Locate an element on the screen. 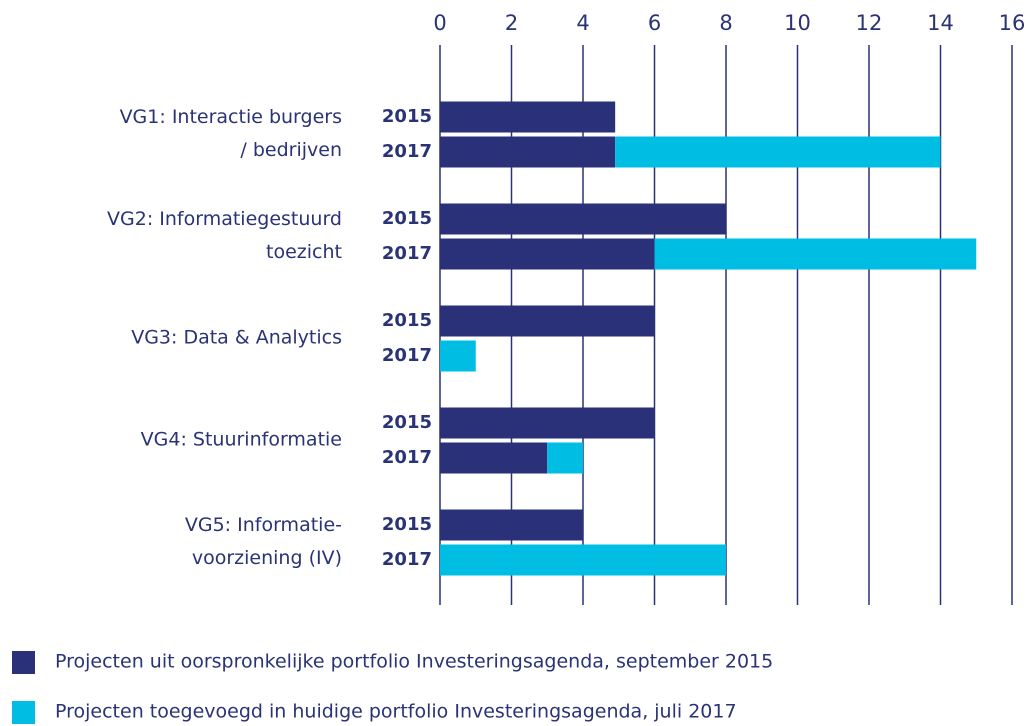 The image size is (1029, 726). group-label: VG4: Stuurinformatie is located at coordinates (241, 440).